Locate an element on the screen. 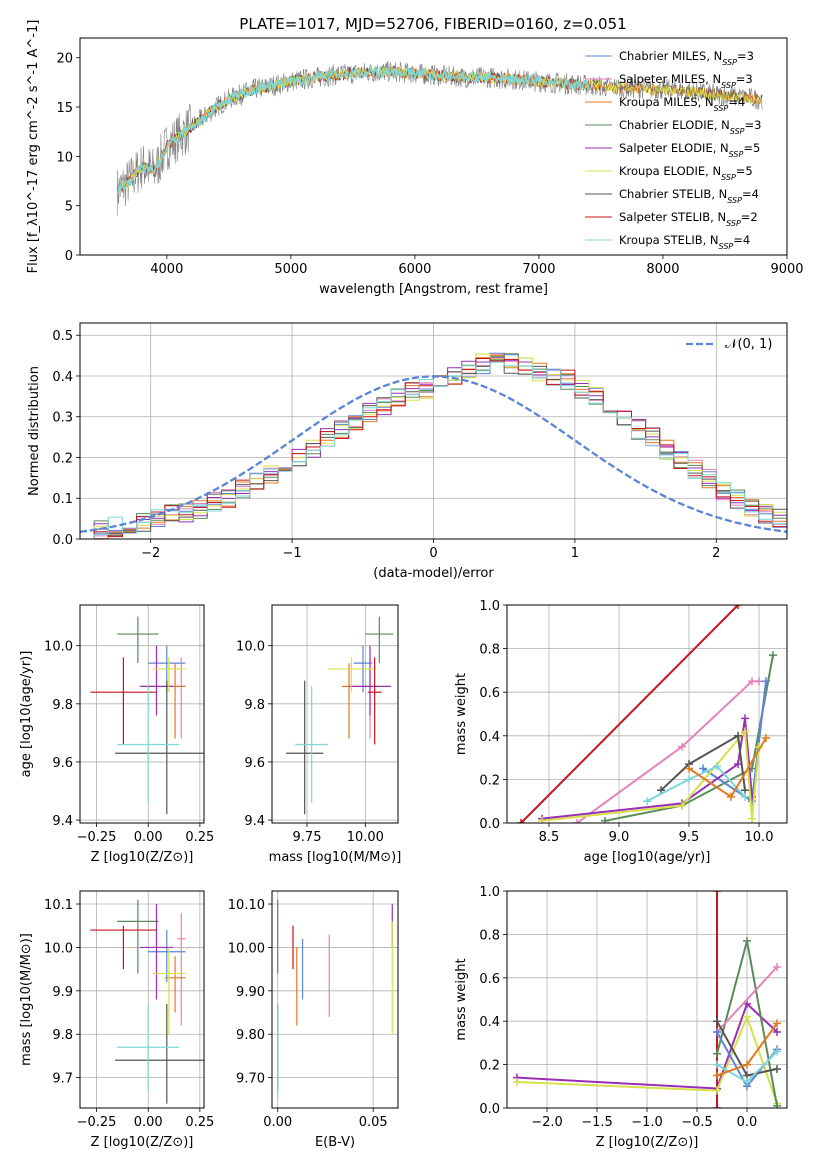  y-tick-label: 5 is located at coordinates (69, 207).